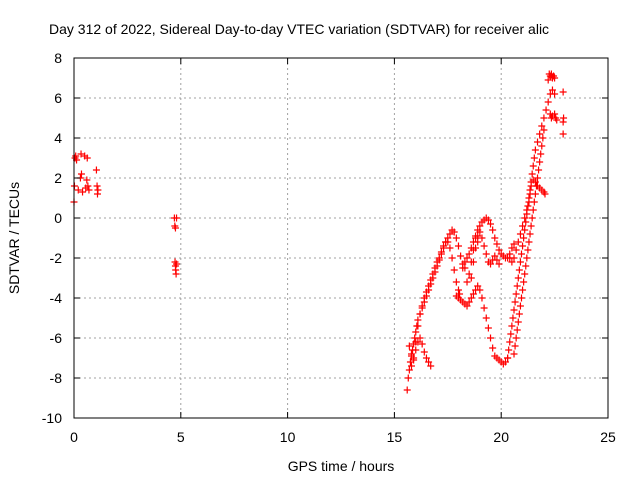  What do you see at coordinates (14, 238) in the screenshot?
I see `y-axis-label: SDTVAR / TECUs` at bounding box center [14, 238].